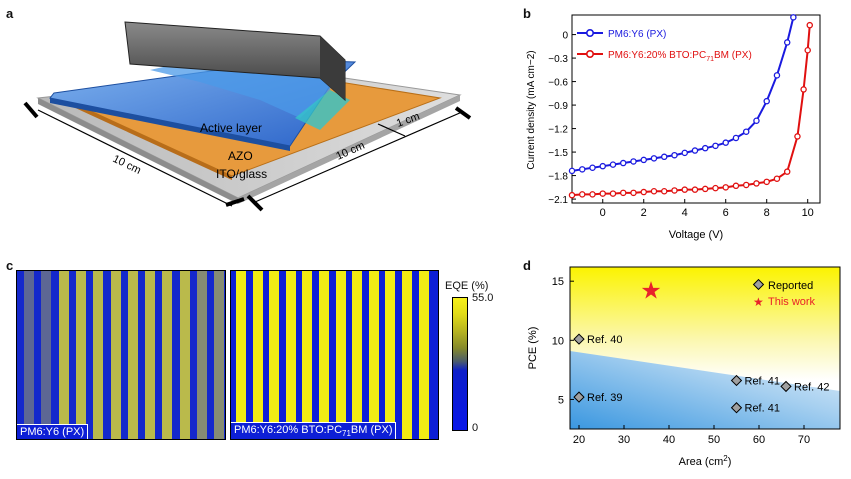 The image size is (851, 479). I want to click on jv-xtick-label: 0, so click(603, 213).